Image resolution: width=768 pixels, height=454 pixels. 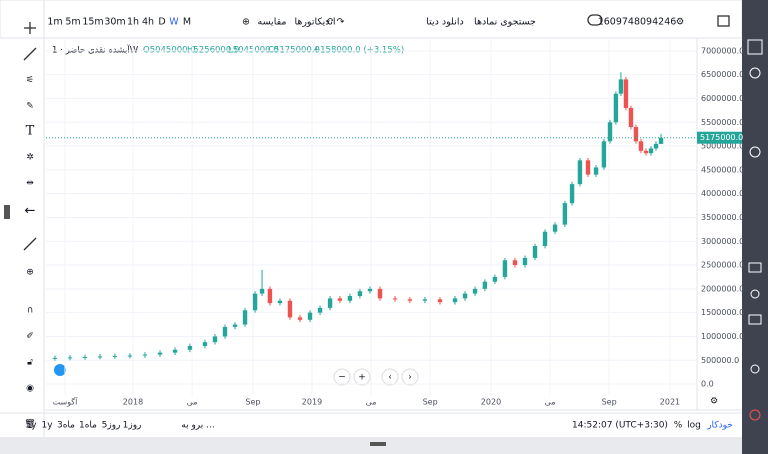 What do you see at coordinates (30, 28) in the screenshot?
I see `crosshair-icon` at bounding box center [30, 28].